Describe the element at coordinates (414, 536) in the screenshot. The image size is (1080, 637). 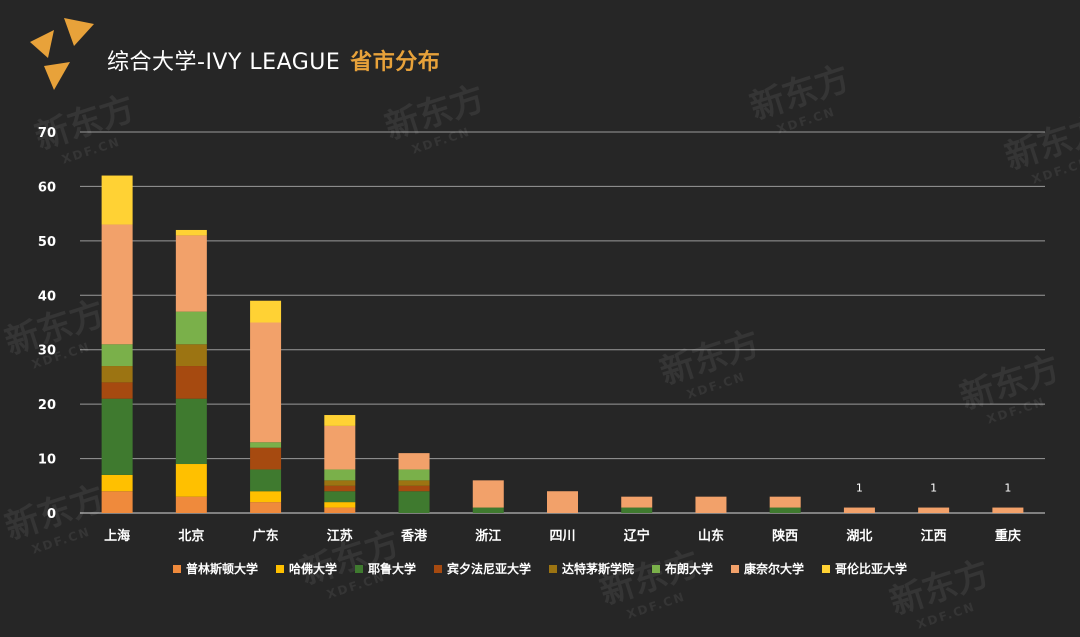
I see `x-tick-label: 香港` at that location.